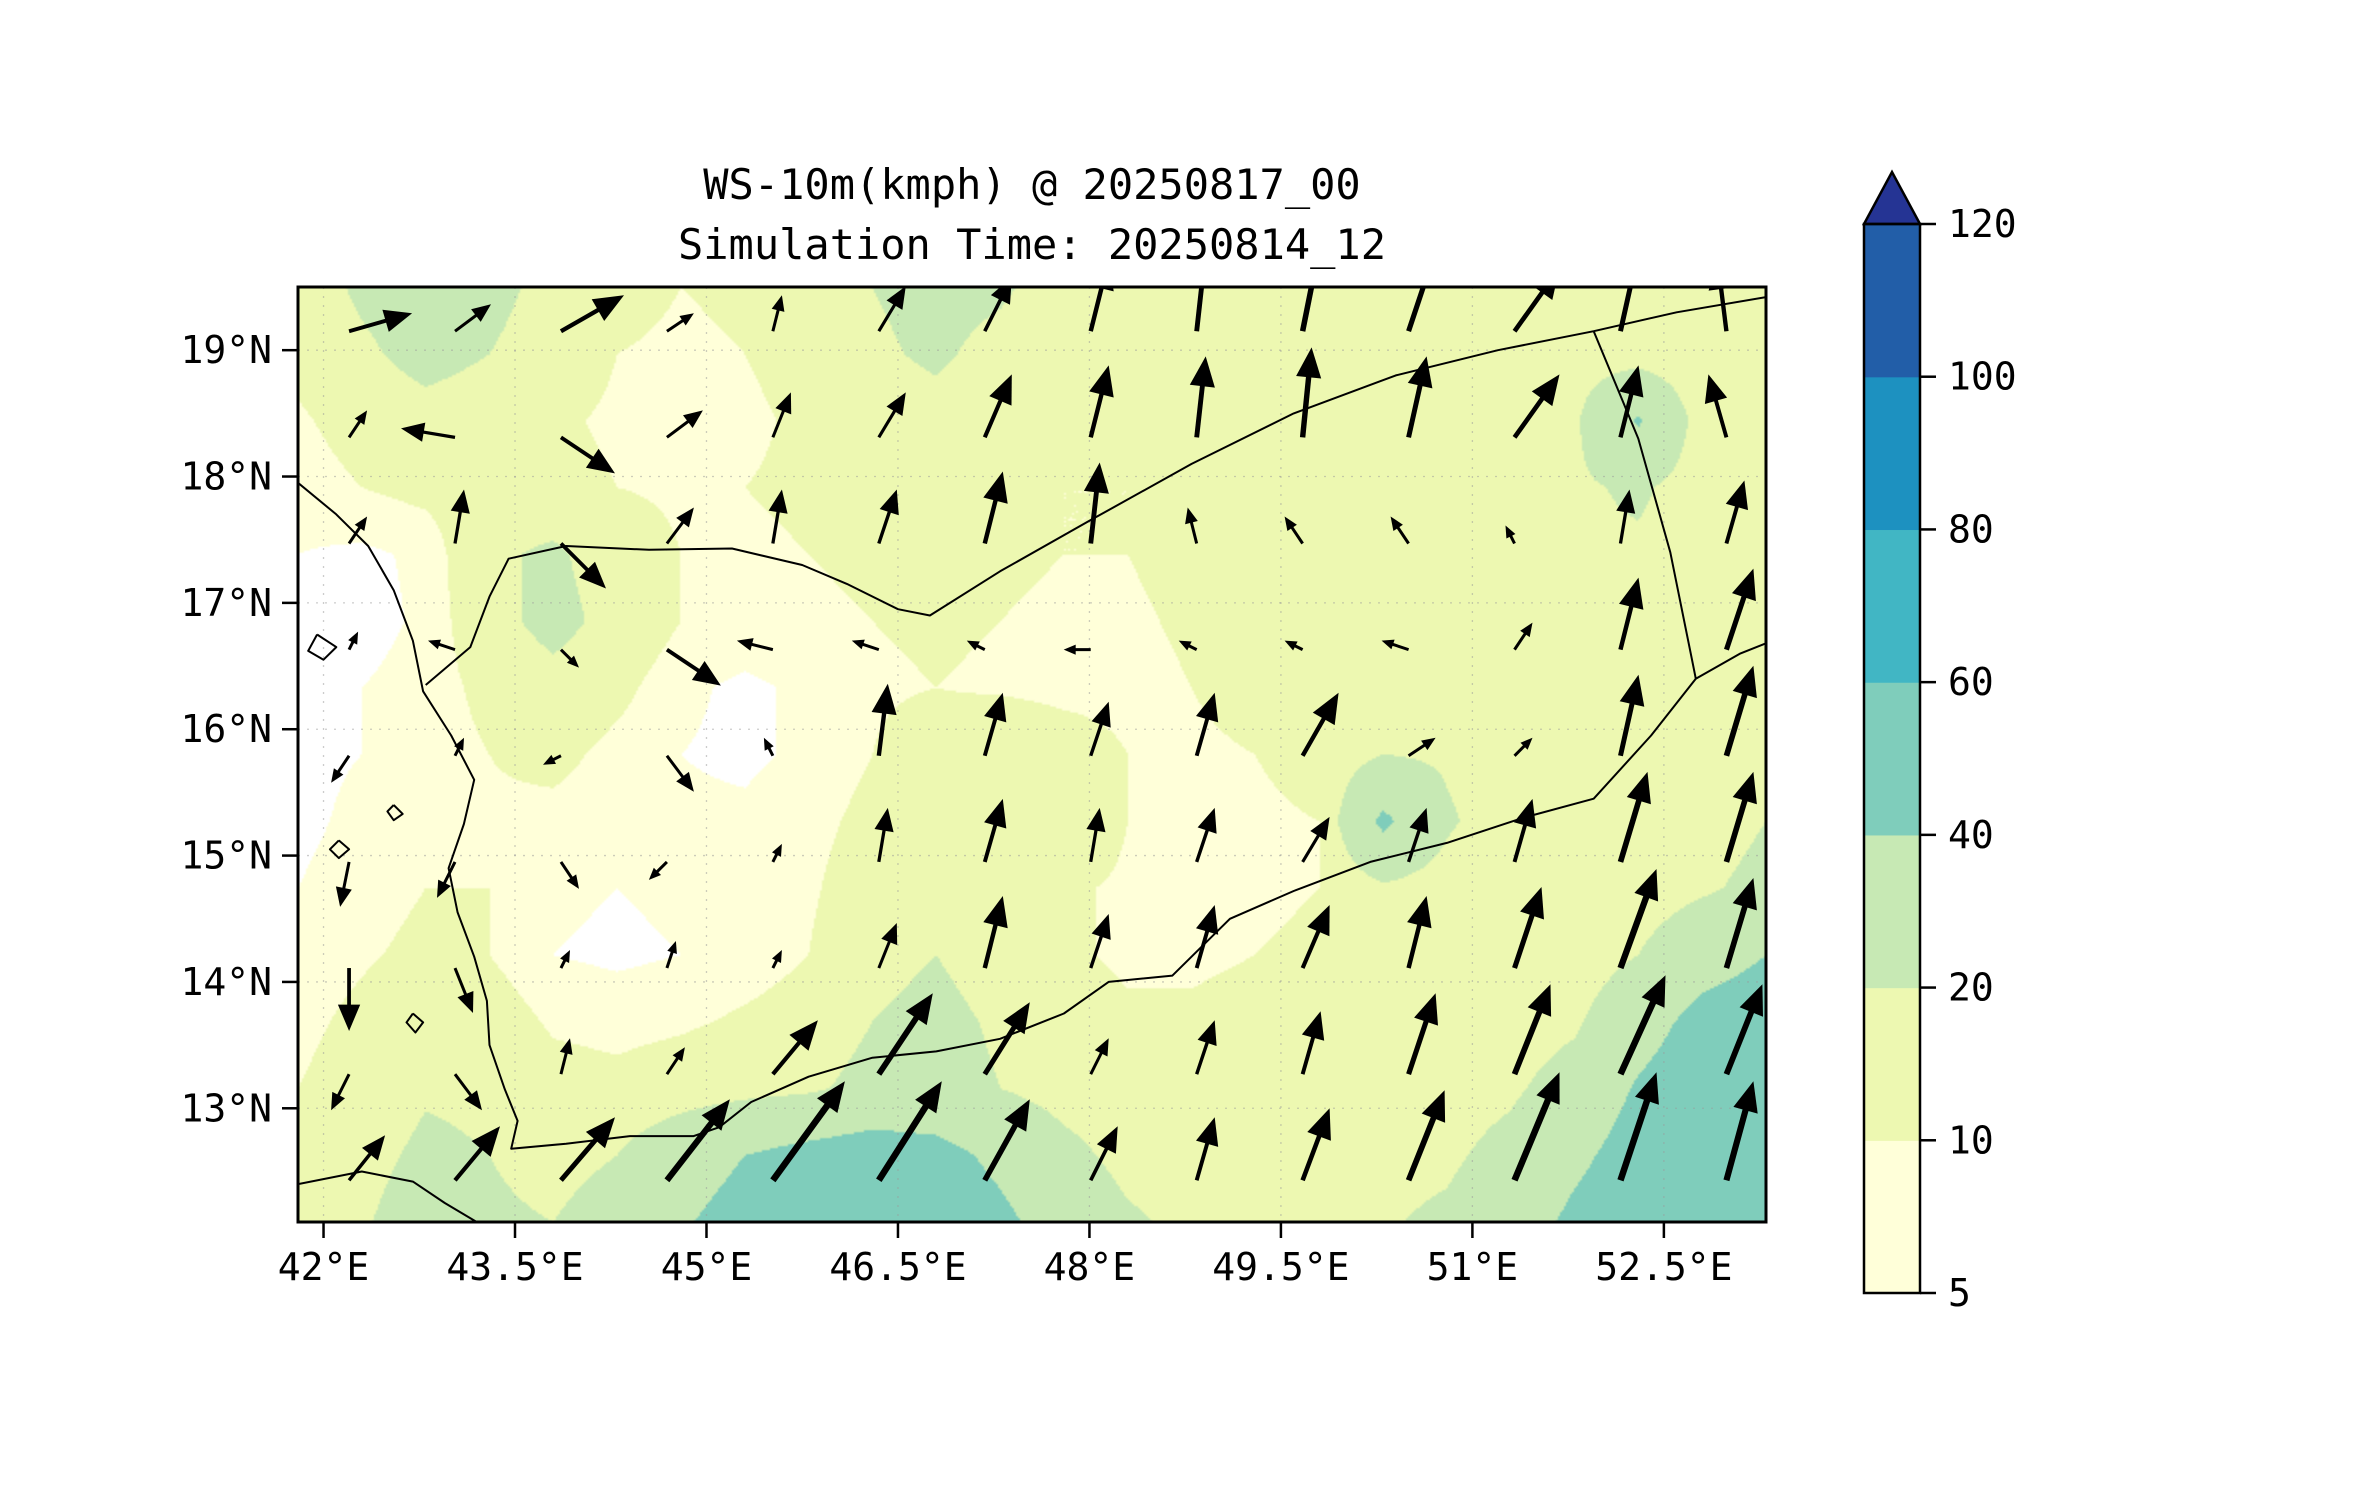 The width and height of the screenshot is (2371, 1500). What do you see at coordinates (1892, 758) in the screenshot?
I see `colorbar-outline` at bounding box center [1892, 758].